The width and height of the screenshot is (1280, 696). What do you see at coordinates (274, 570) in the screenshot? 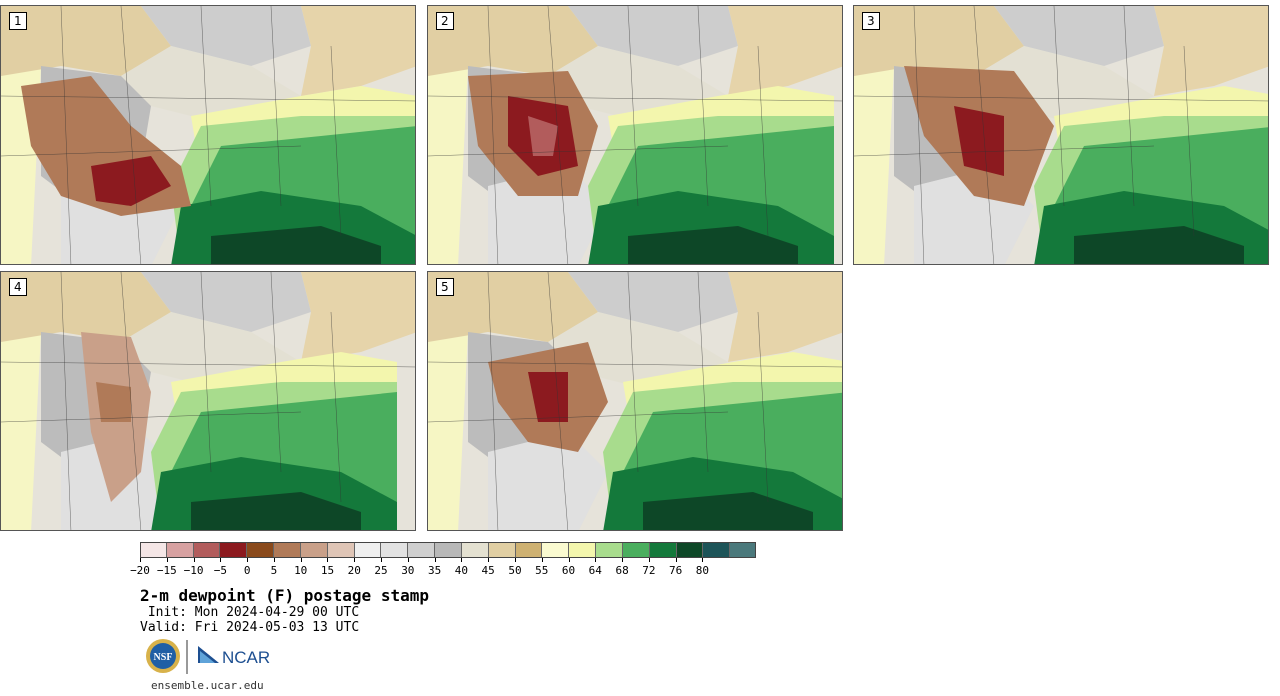
I see `colorbar-tick-label: 5` at bounding box center [274, 570].